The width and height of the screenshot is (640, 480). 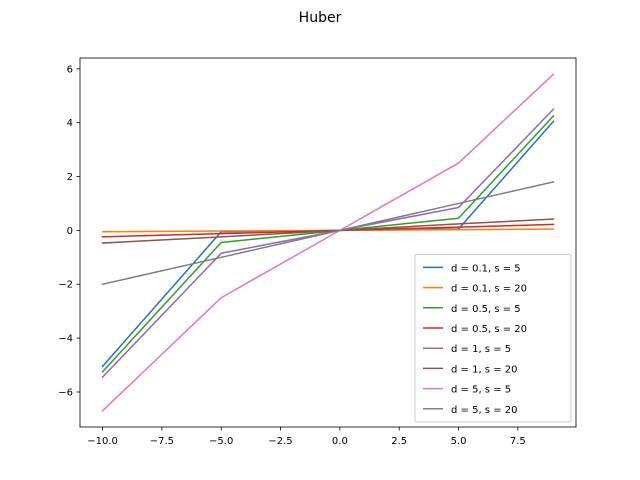 What do you see at coordinates (518, 441) in the screenshot?
I see `x-tick-label: 7.5` at bounding box center [518, 441].